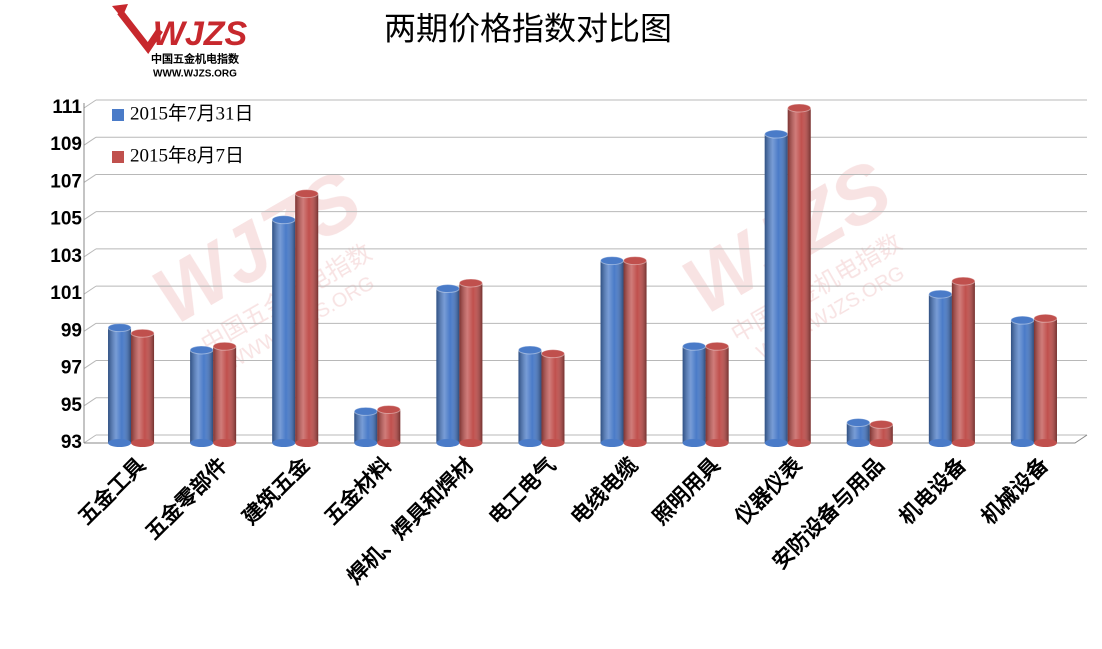 This screenshot has width=1102, height=649. I want to click on x-tick-label: 建筑五金, so click(276, 490).